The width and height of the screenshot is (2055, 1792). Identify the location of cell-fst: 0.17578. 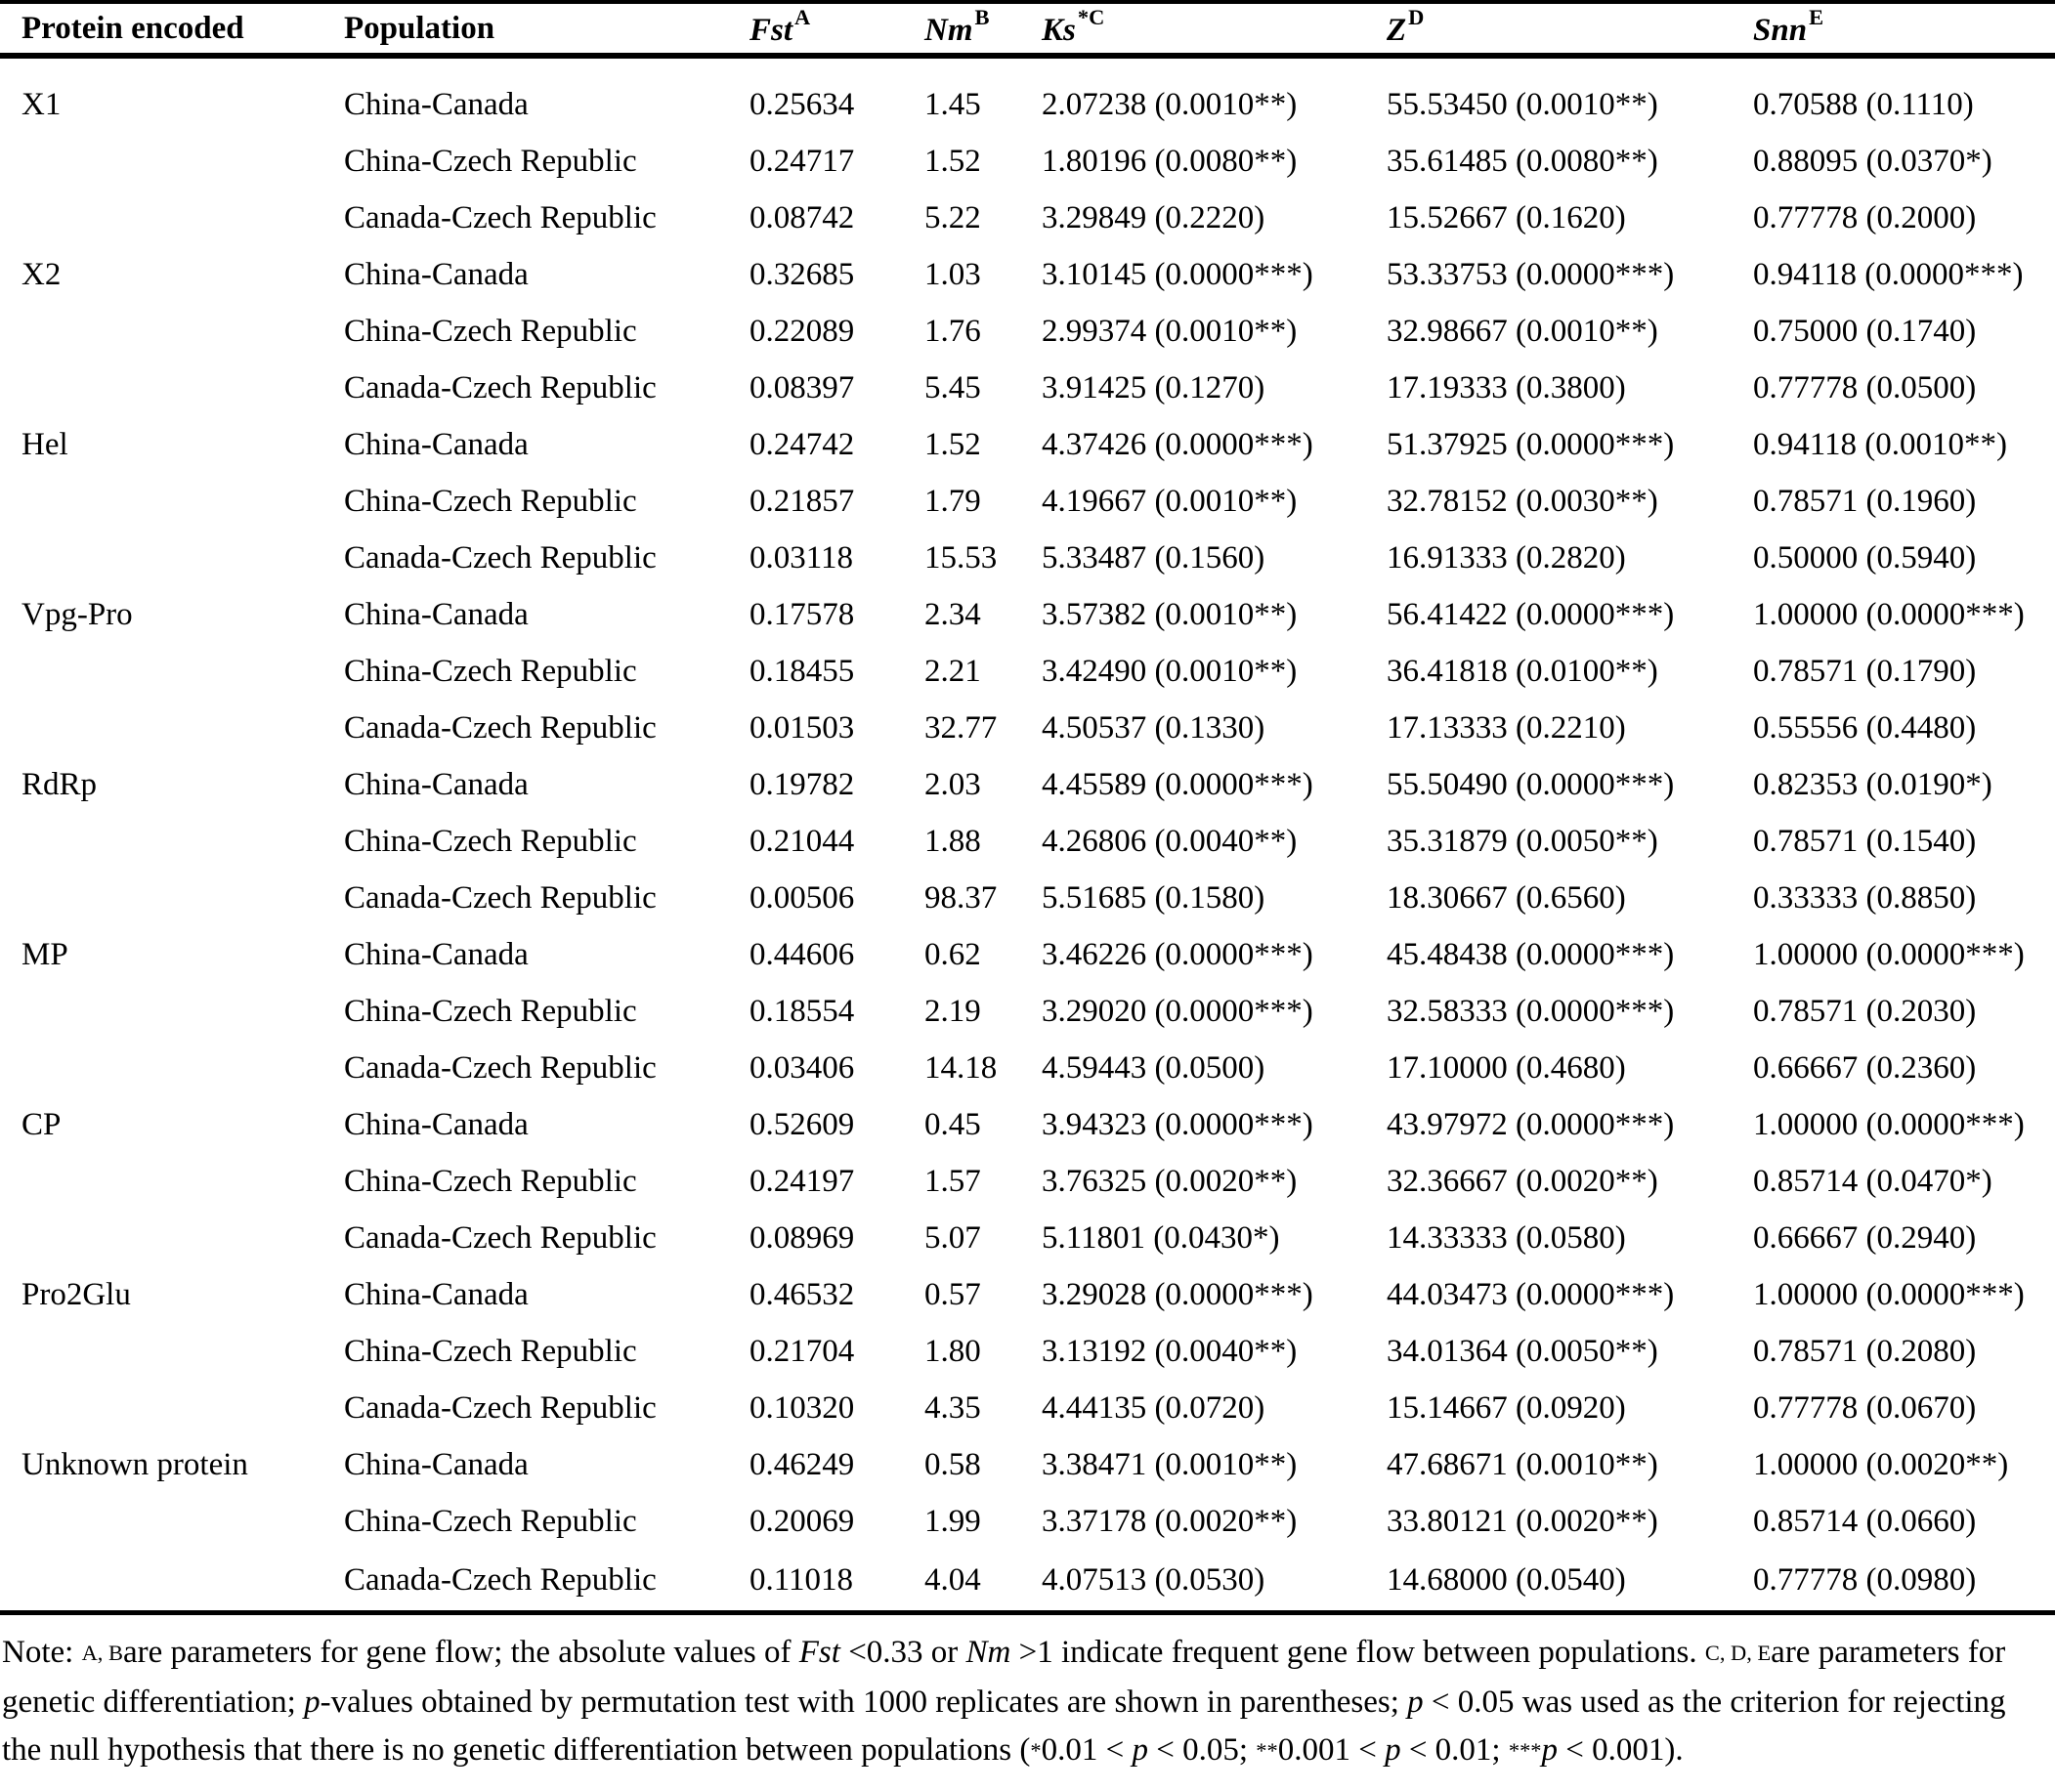
(802, 614).